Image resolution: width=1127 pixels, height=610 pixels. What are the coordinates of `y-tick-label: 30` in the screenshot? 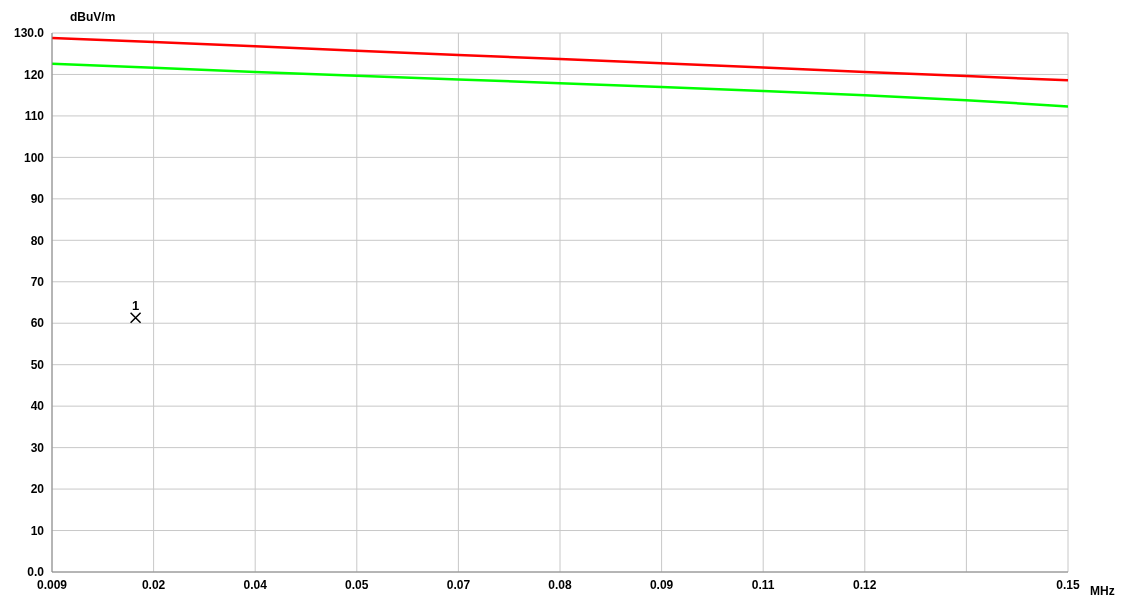 It's located at (37, 447).